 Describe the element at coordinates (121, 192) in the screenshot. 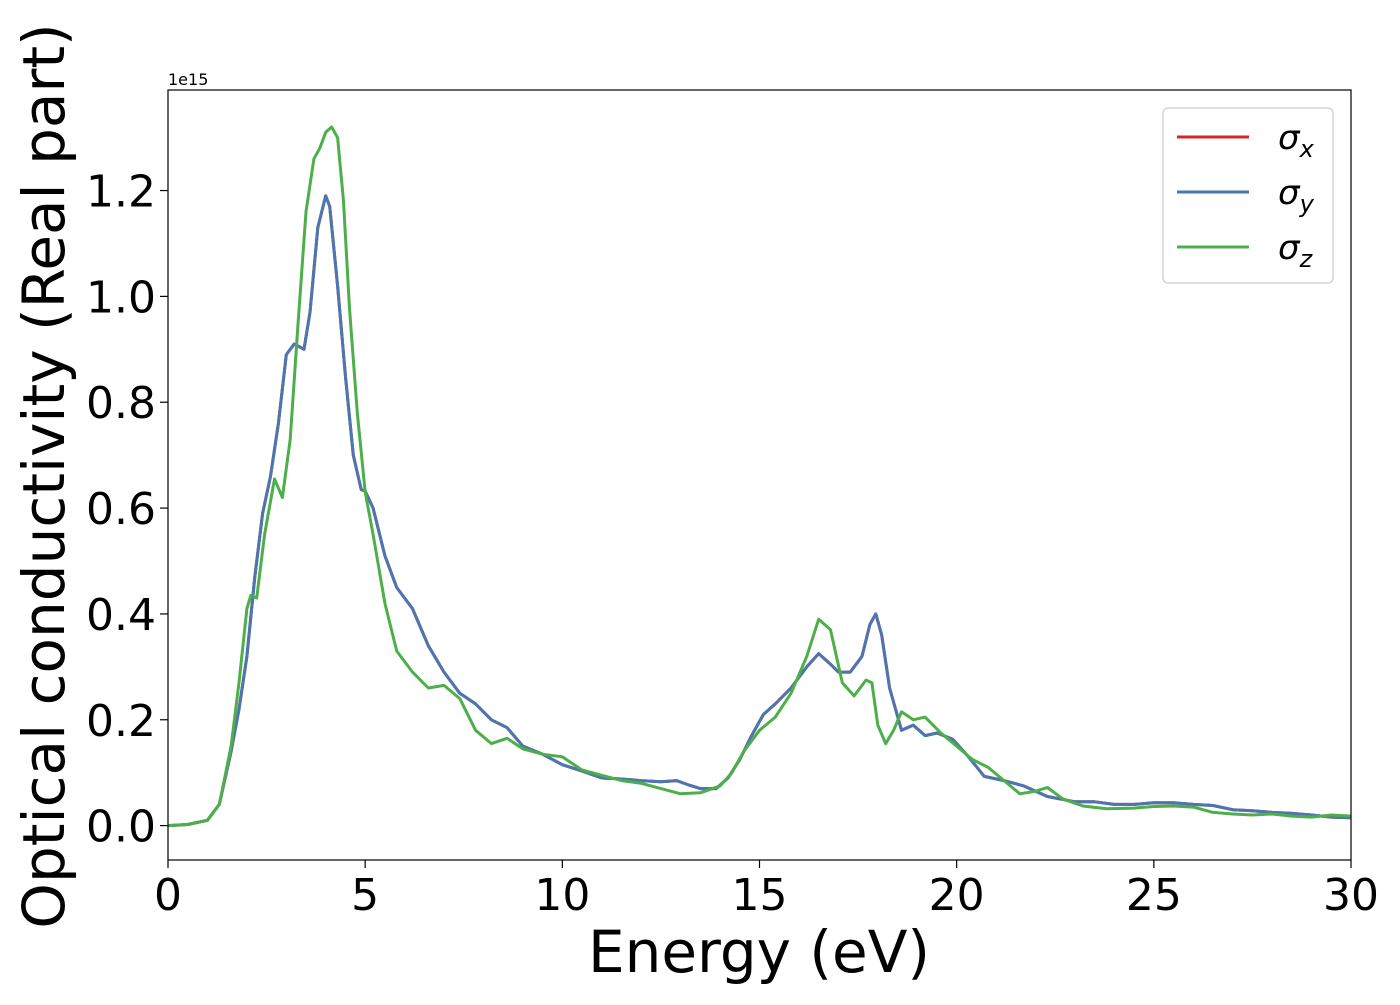

I see `y-tick-label: 1.2` at that location.